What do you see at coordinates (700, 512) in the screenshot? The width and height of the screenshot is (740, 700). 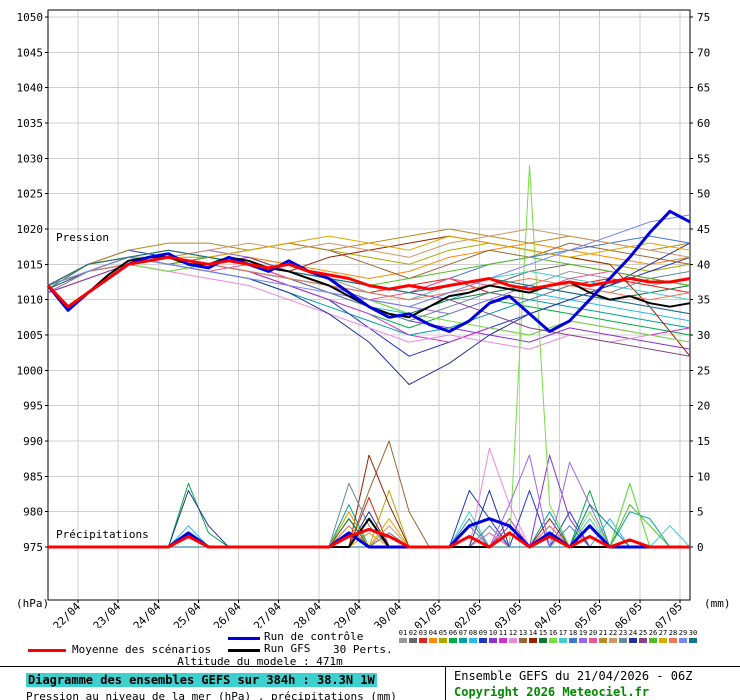 I see `svg-text: 5` at bounding box center [700, 512].